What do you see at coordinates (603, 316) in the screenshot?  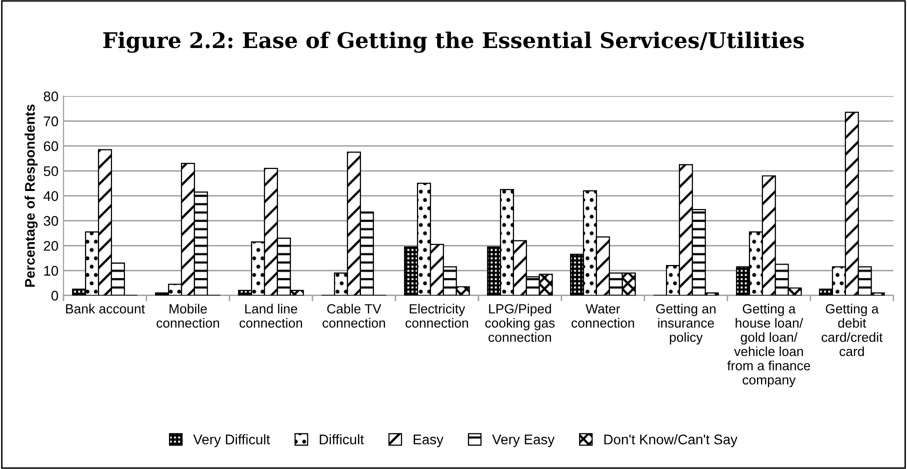 I see `x-tick-label: Water connection` at bounding box center [603, 316].